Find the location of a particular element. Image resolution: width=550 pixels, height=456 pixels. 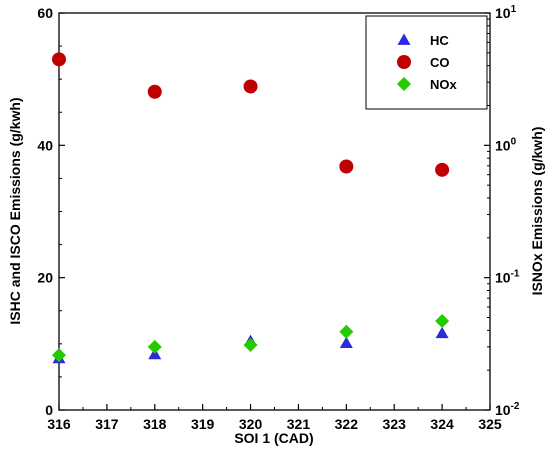

legend-marker-nox is located at coordinates (404, 84).